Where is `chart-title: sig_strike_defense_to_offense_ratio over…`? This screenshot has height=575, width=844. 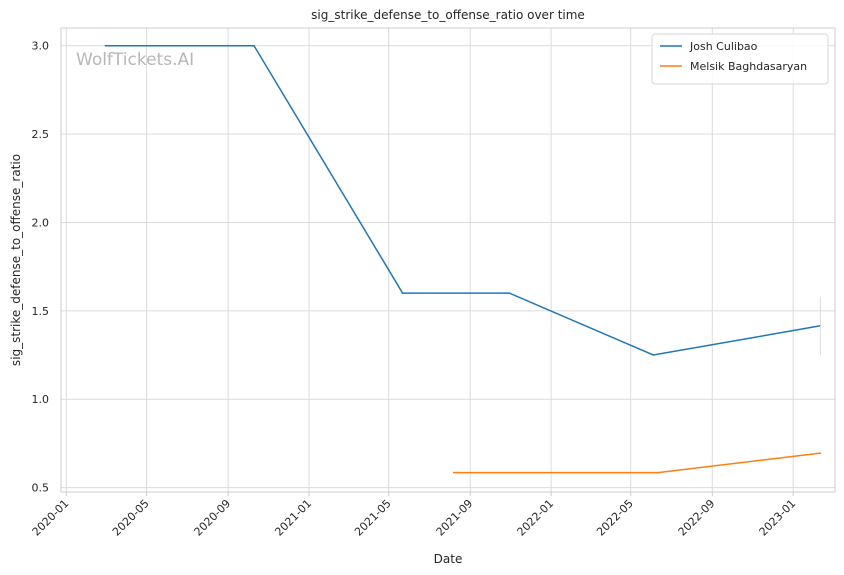 chart-title: sig_strike_defense_to_offense_ratio over… is located at coordinates (448, 15).